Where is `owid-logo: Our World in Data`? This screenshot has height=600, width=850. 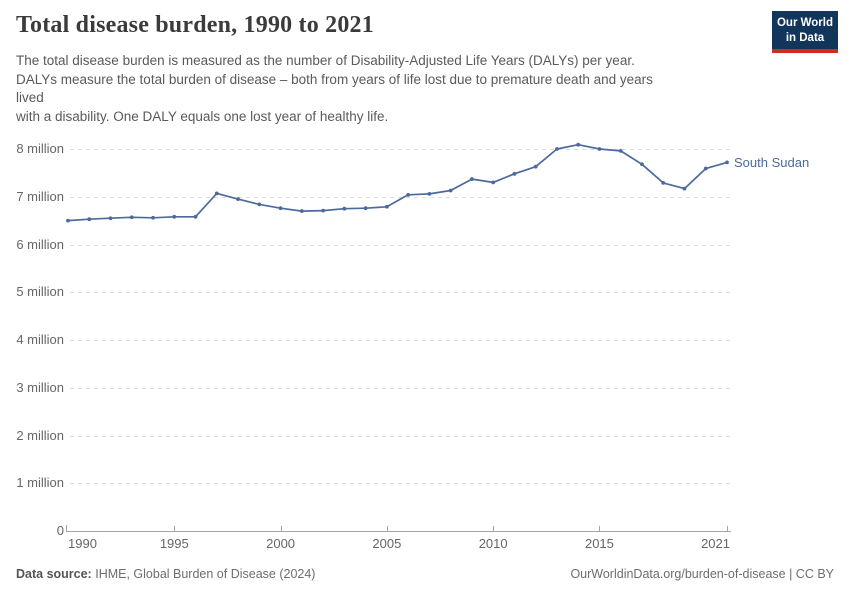 owid-logo: Our World in Data is located at coordinates (805, 32).